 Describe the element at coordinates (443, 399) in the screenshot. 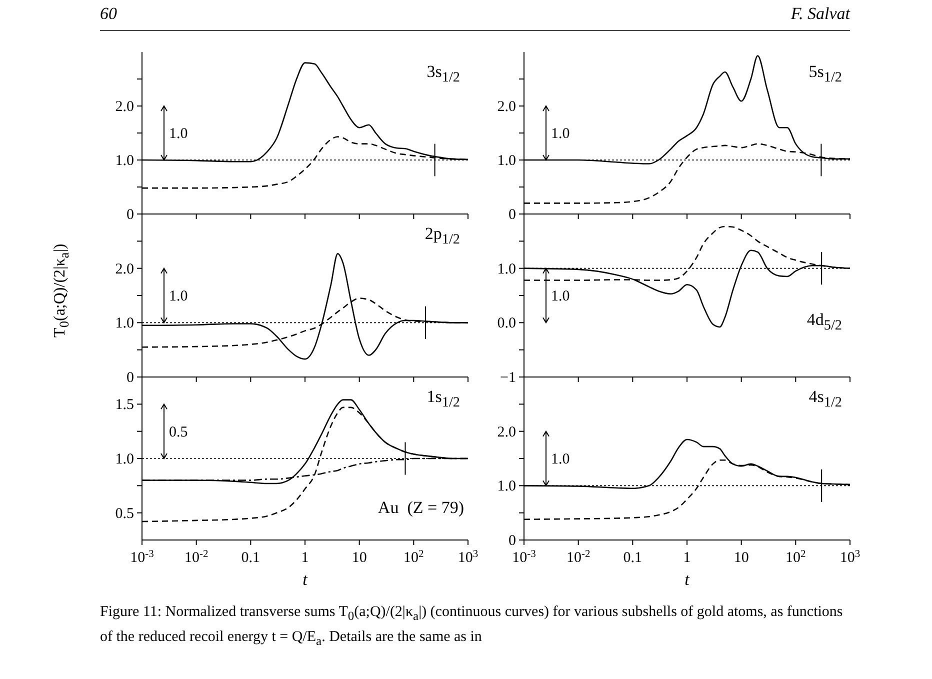

I see `annotation: 1s$_{1/2}$` at that location.